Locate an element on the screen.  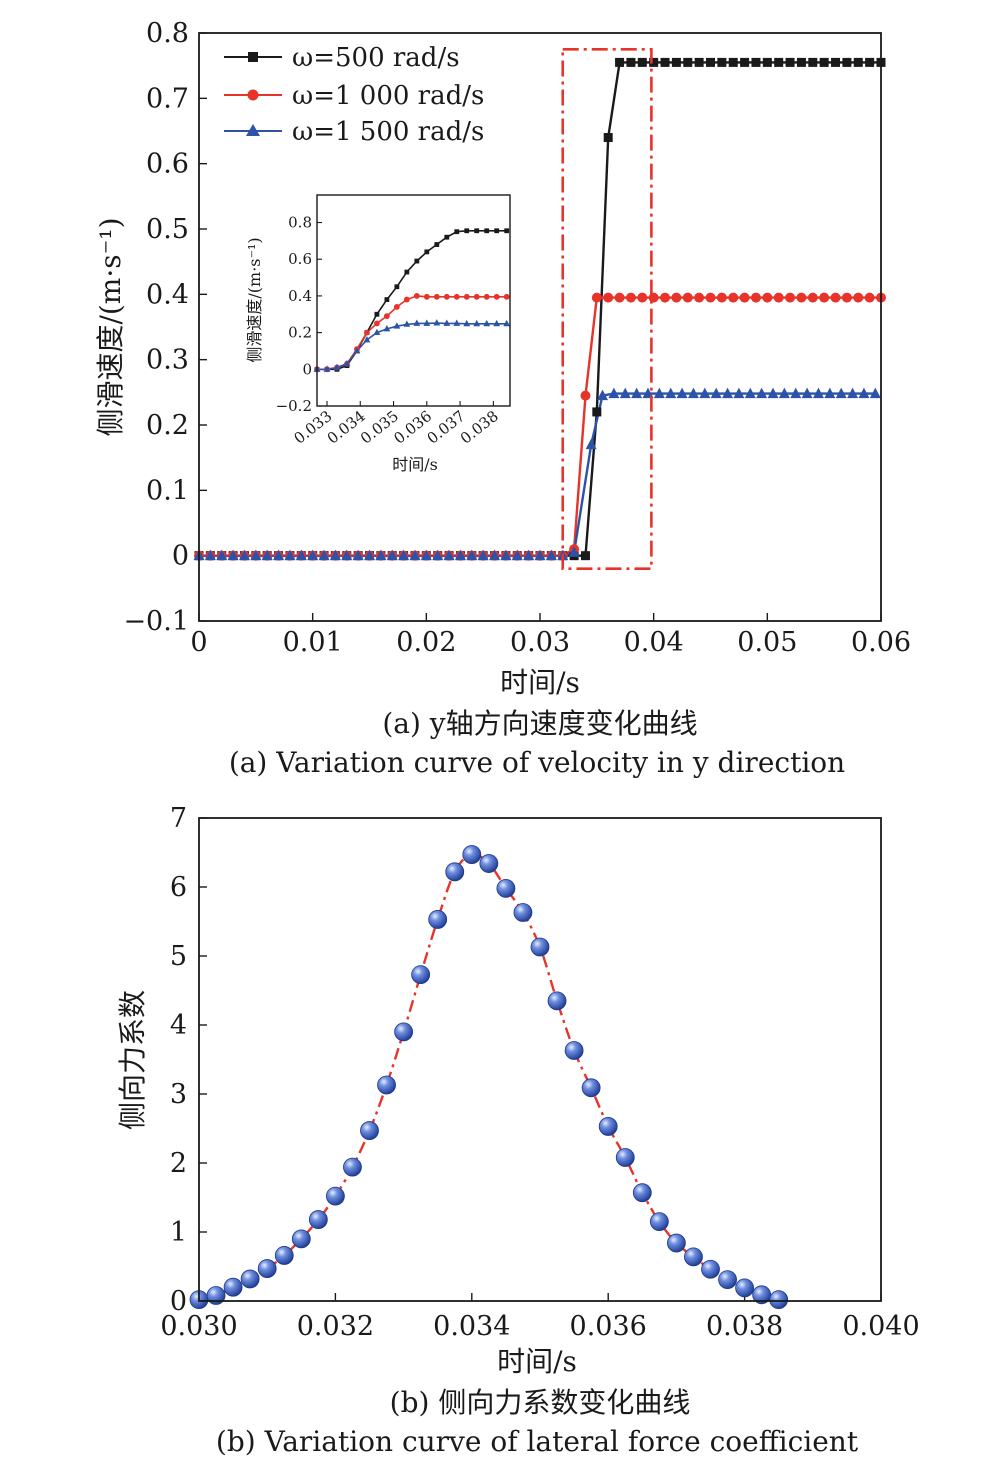
y-tick-label: 3 is located at coordinates (178, 1094).